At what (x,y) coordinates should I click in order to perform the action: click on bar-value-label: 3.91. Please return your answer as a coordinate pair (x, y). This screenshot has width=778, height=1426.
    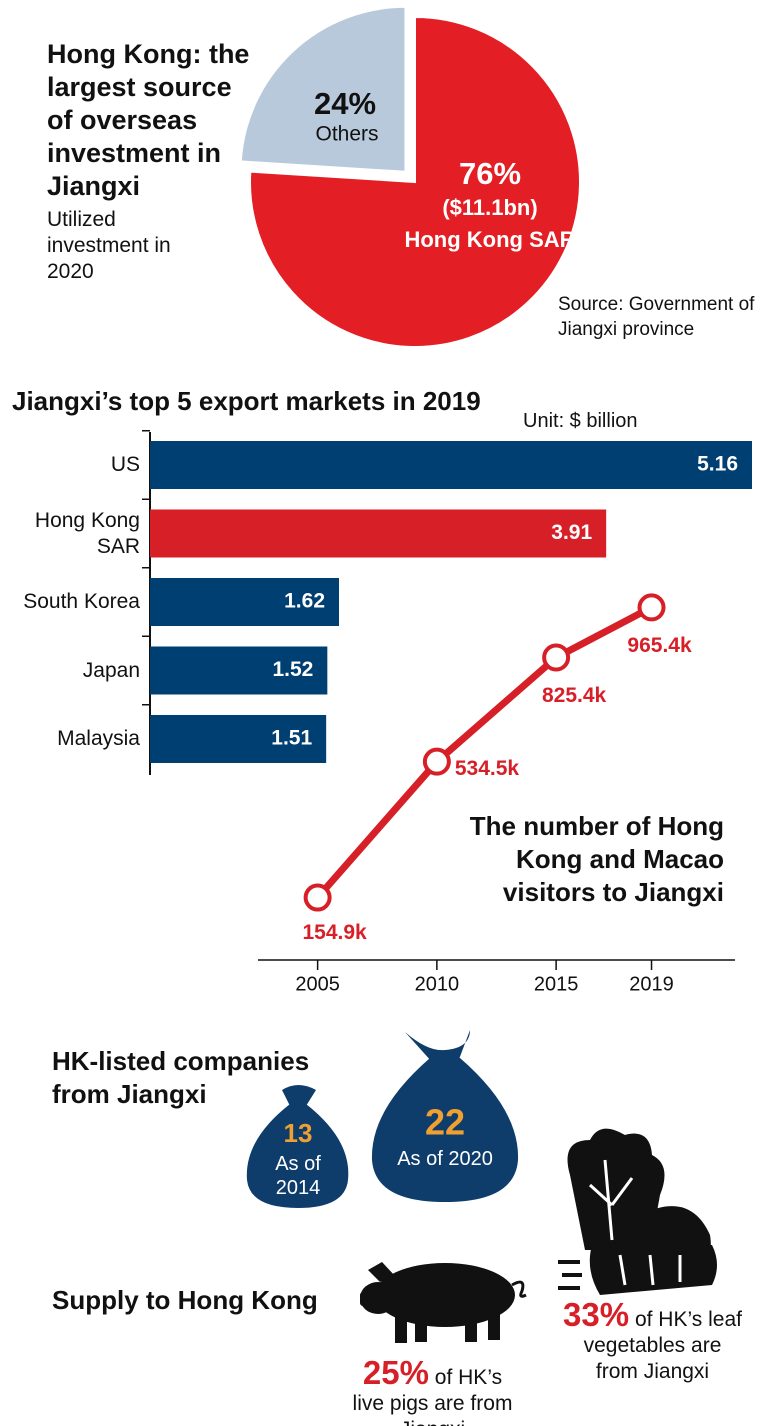
    Looking at the image, I should click on (571, 532).